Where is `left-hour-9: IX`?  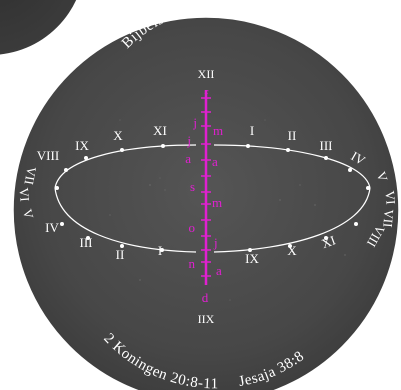 left-hour-9: IX is located at coordinates (82, 145).